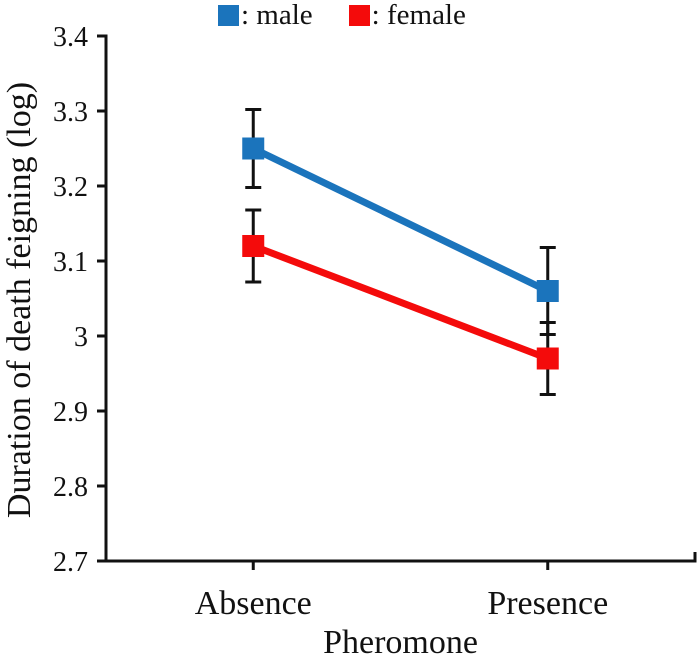 This screenshot has width=700, height=661. I want to click on y-tick-label-2.9: 2.9, so click(70, 412).